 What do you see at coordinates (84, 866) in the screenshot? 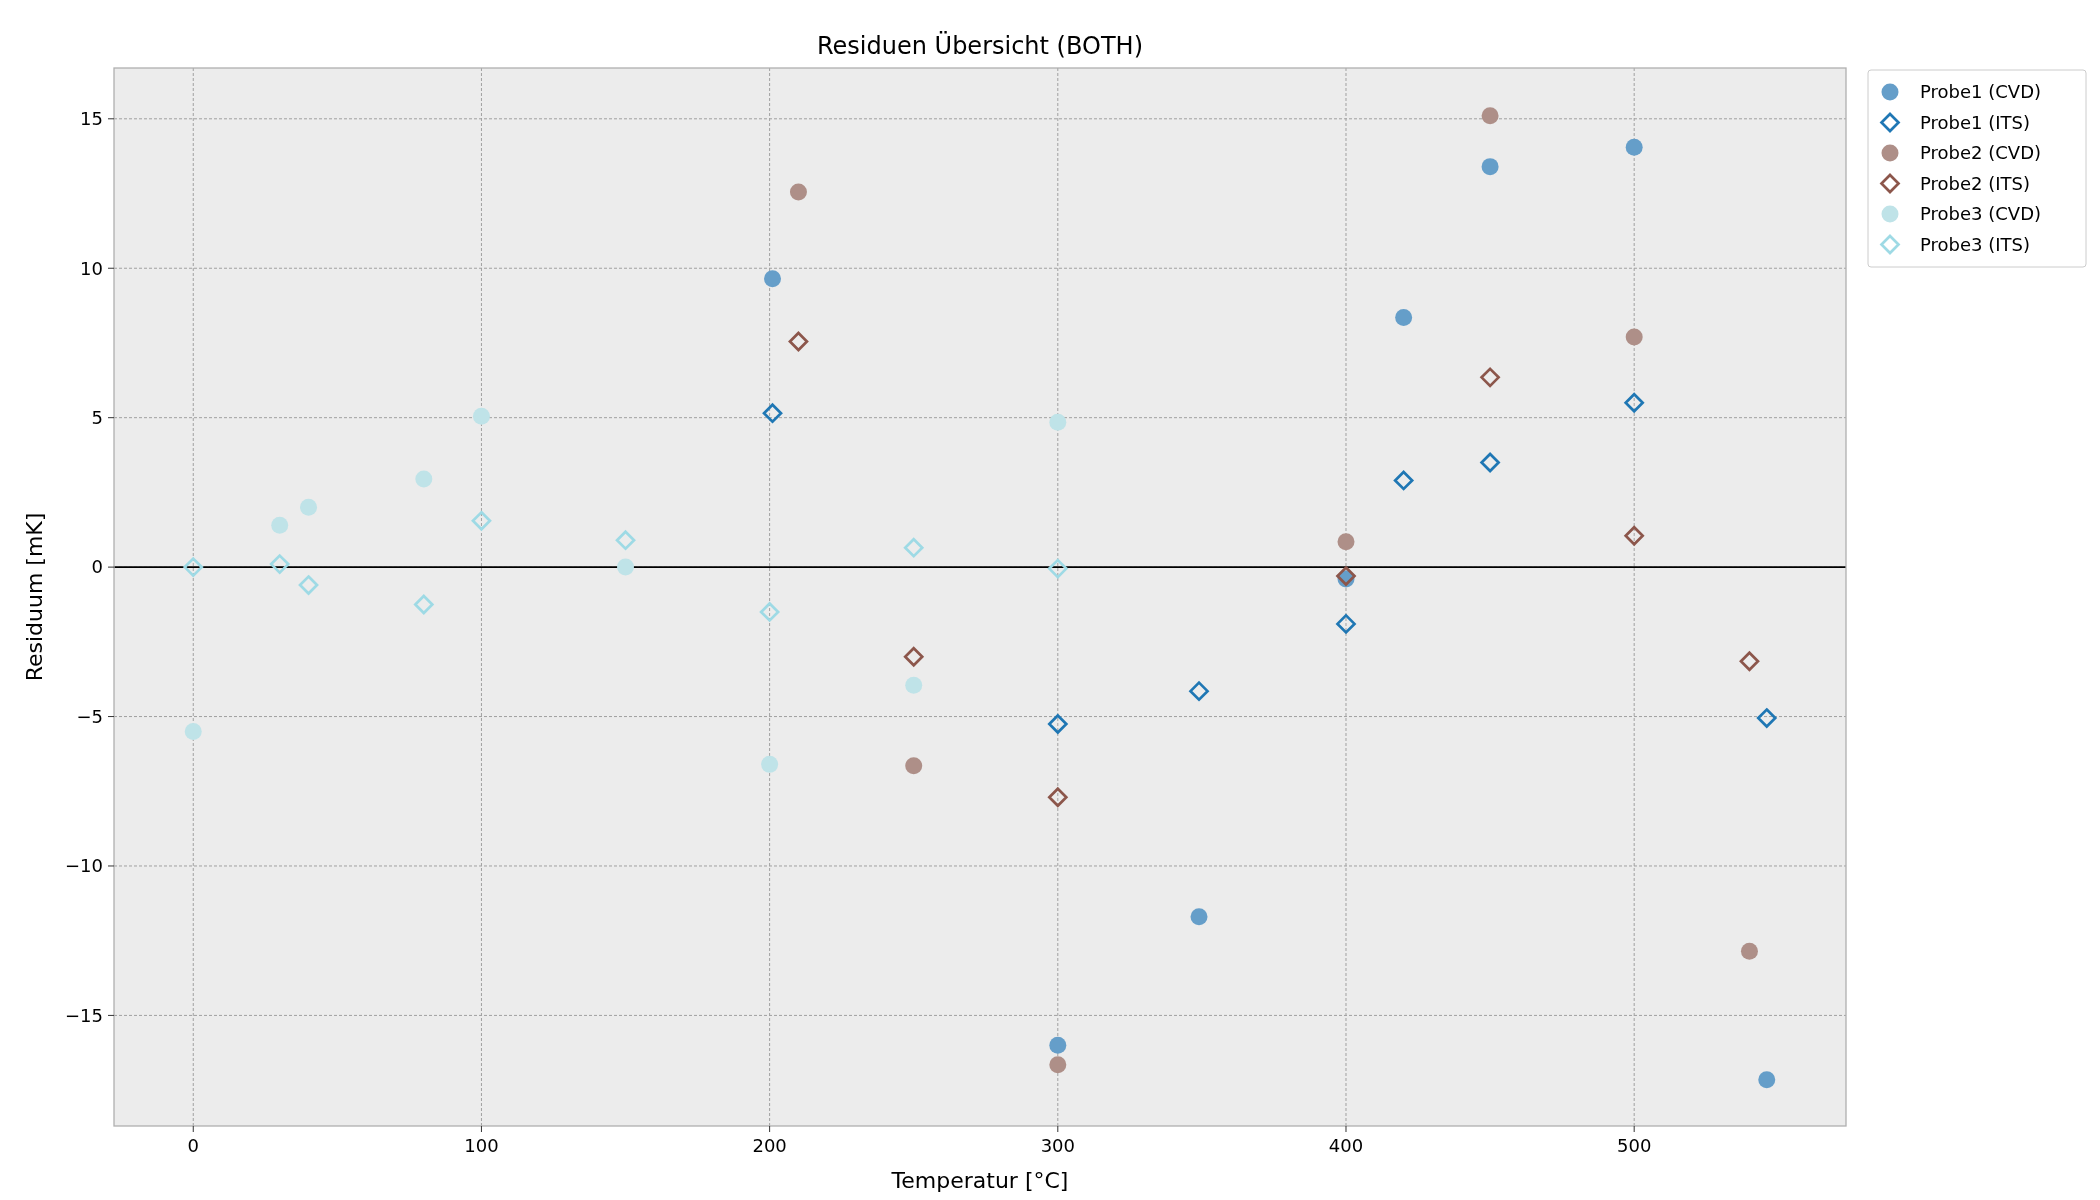
I see `y-tick-label: −10` at bounding box center [84, 866].